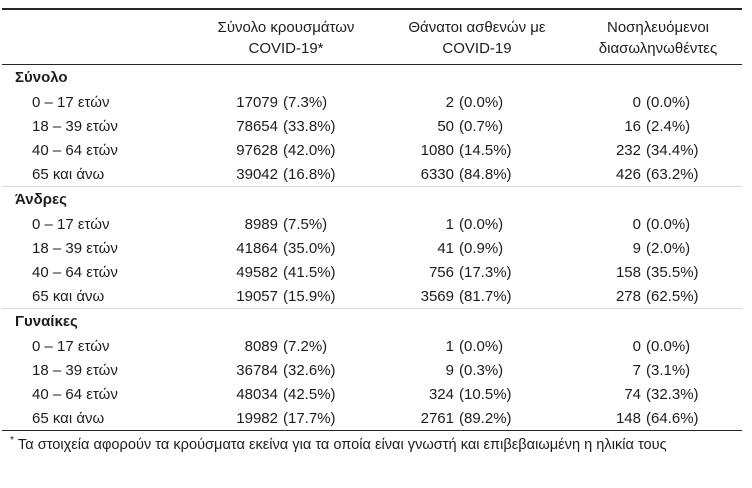 Image resolution: width=752 pixels, height=488 pixels. Describe the element at coordinates (672, 150) in the screenshot. I see `intubated-percent: (34.4%)` at that location.